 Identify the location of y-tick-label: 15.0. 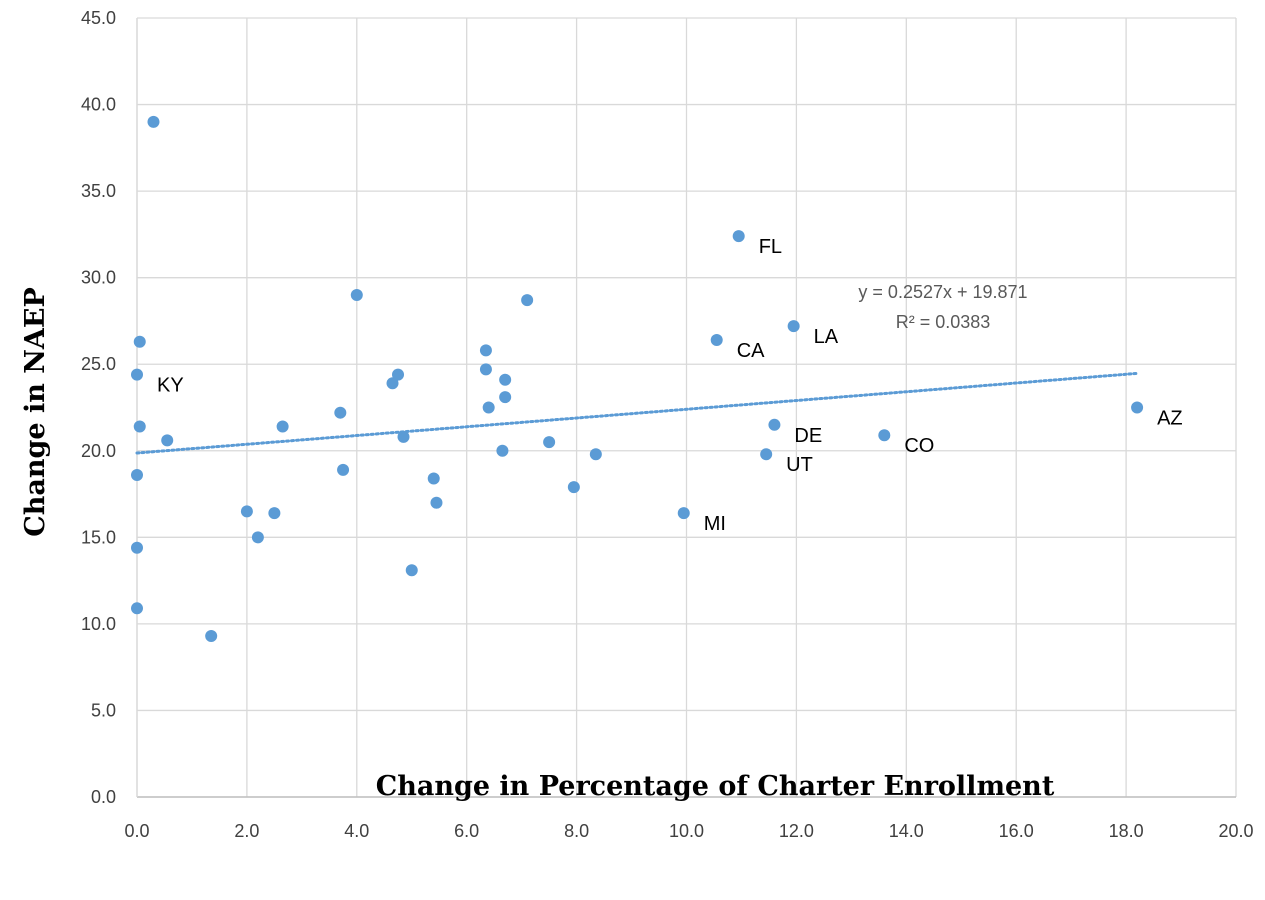
(98, 537).